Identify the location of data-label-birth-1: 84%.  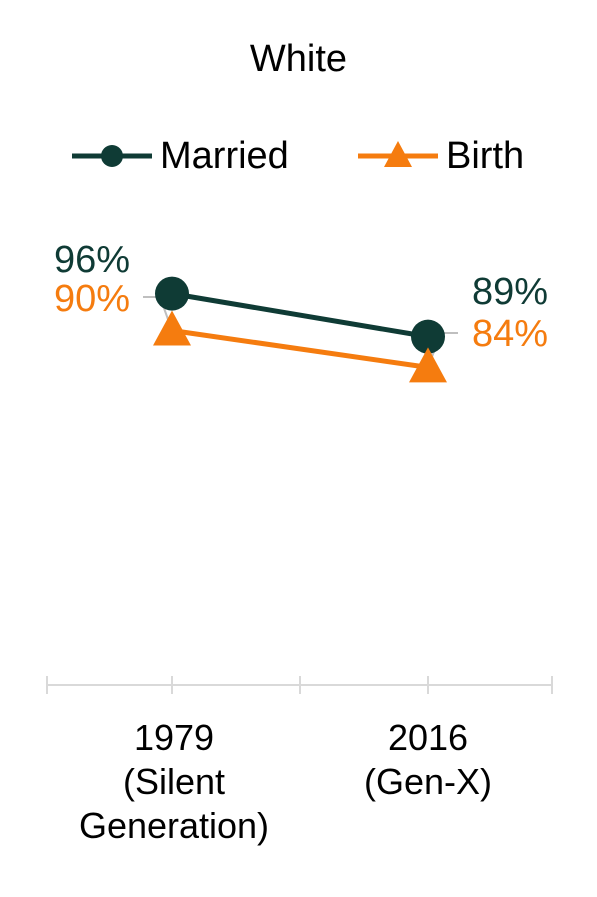
(510, 334).